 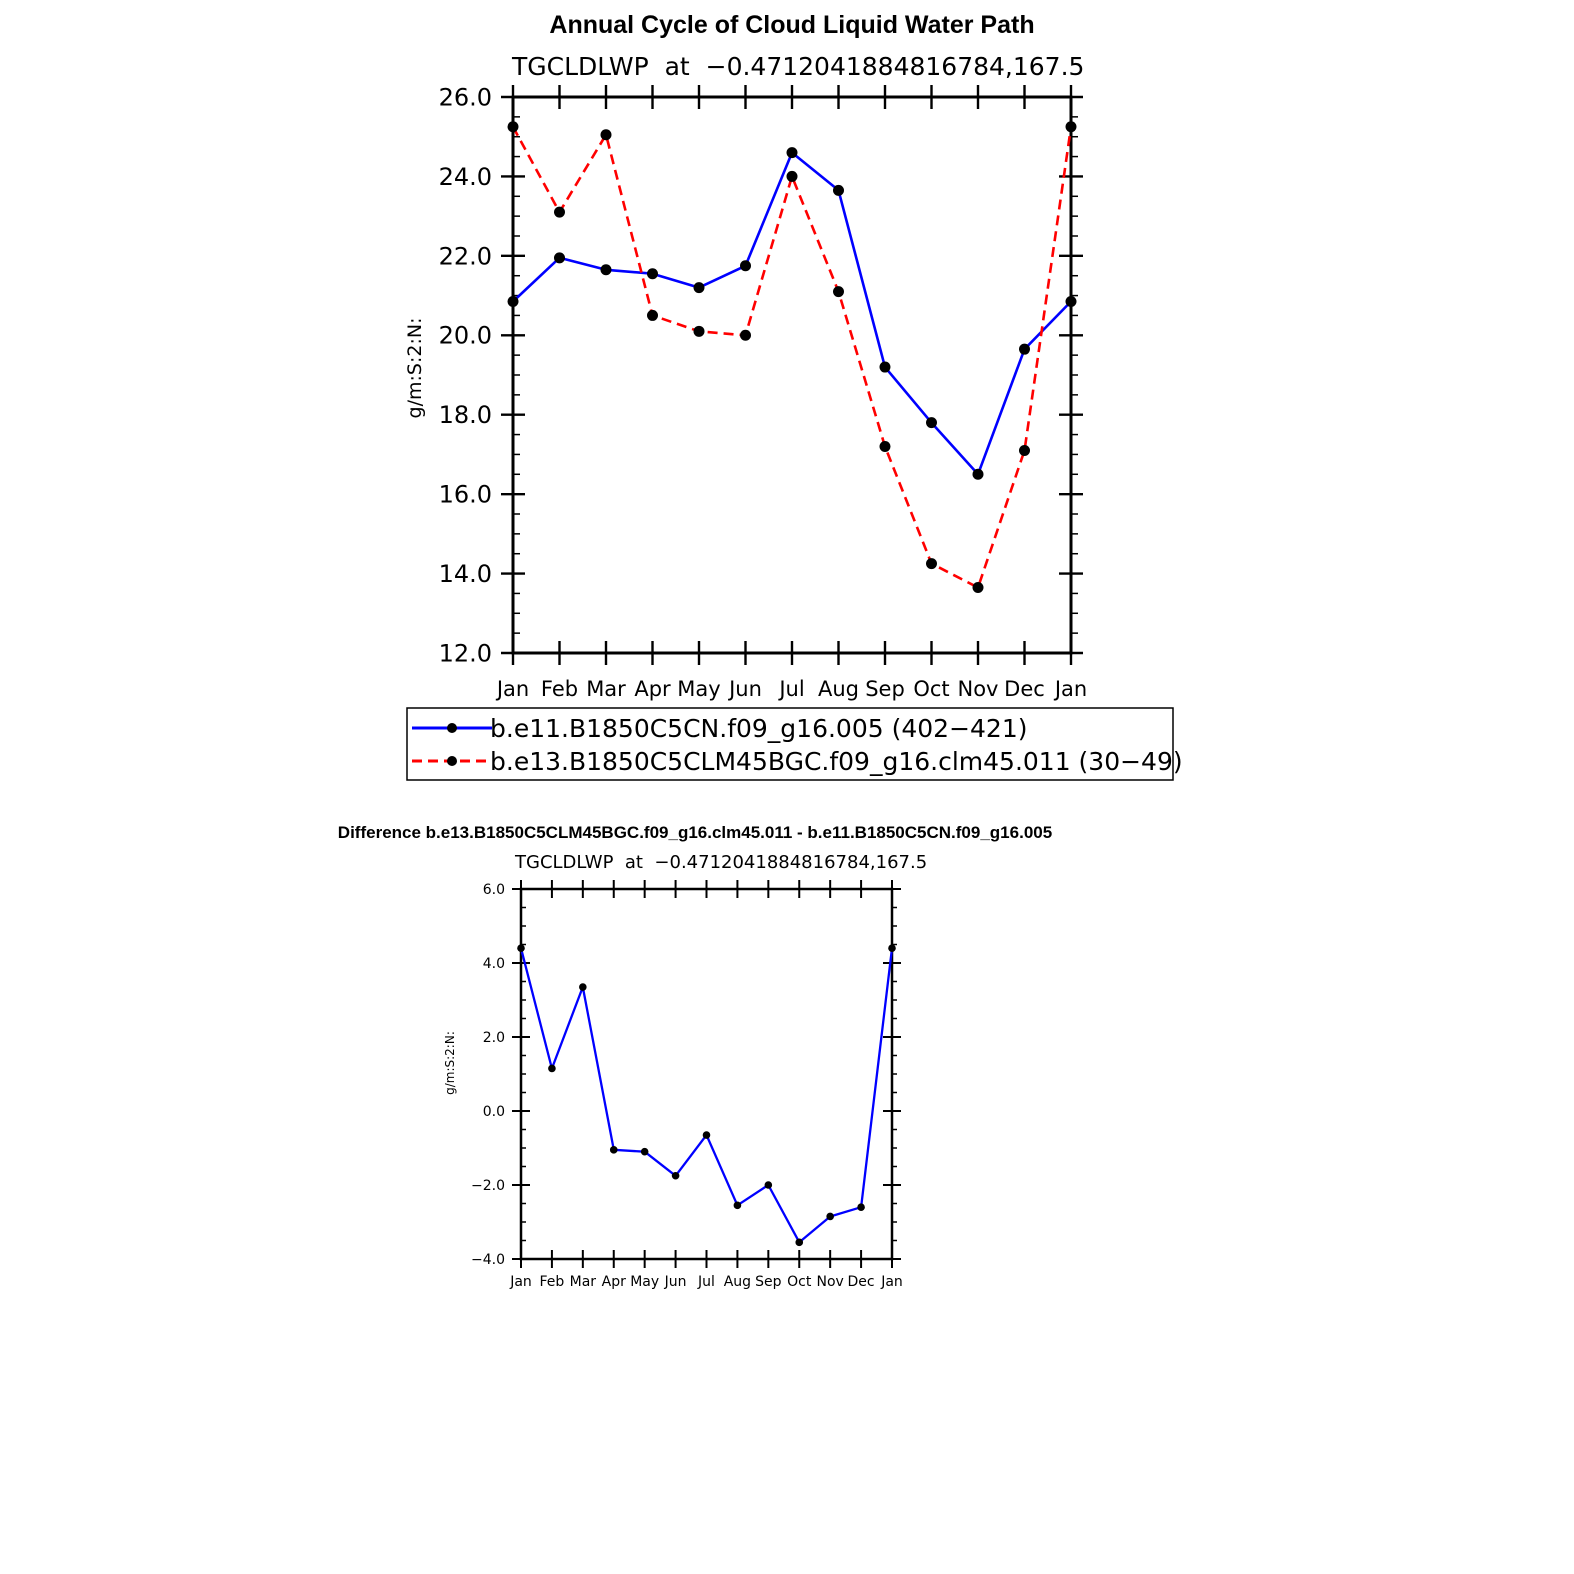 I want to click on y-tick-label: 18.0, so click(x=465, y=415).